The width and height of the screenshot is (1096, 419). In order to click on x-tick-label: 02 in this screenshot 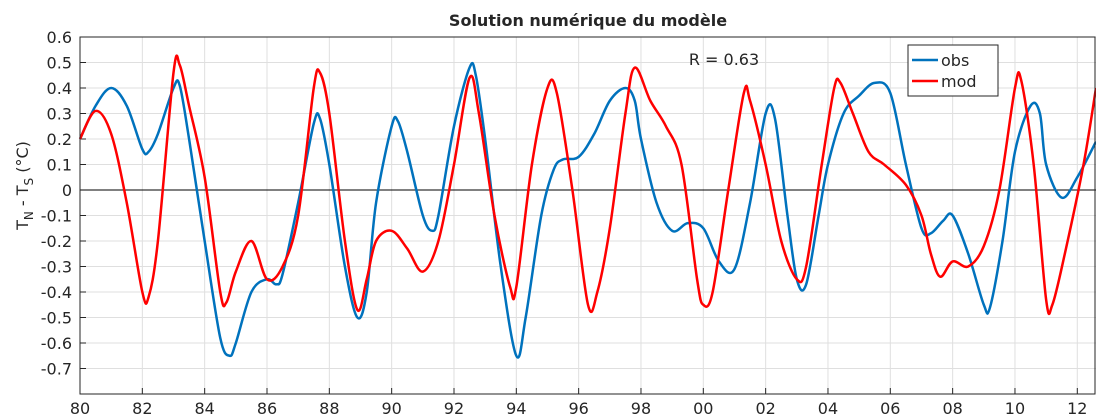, I will do `click(765, 408)`.